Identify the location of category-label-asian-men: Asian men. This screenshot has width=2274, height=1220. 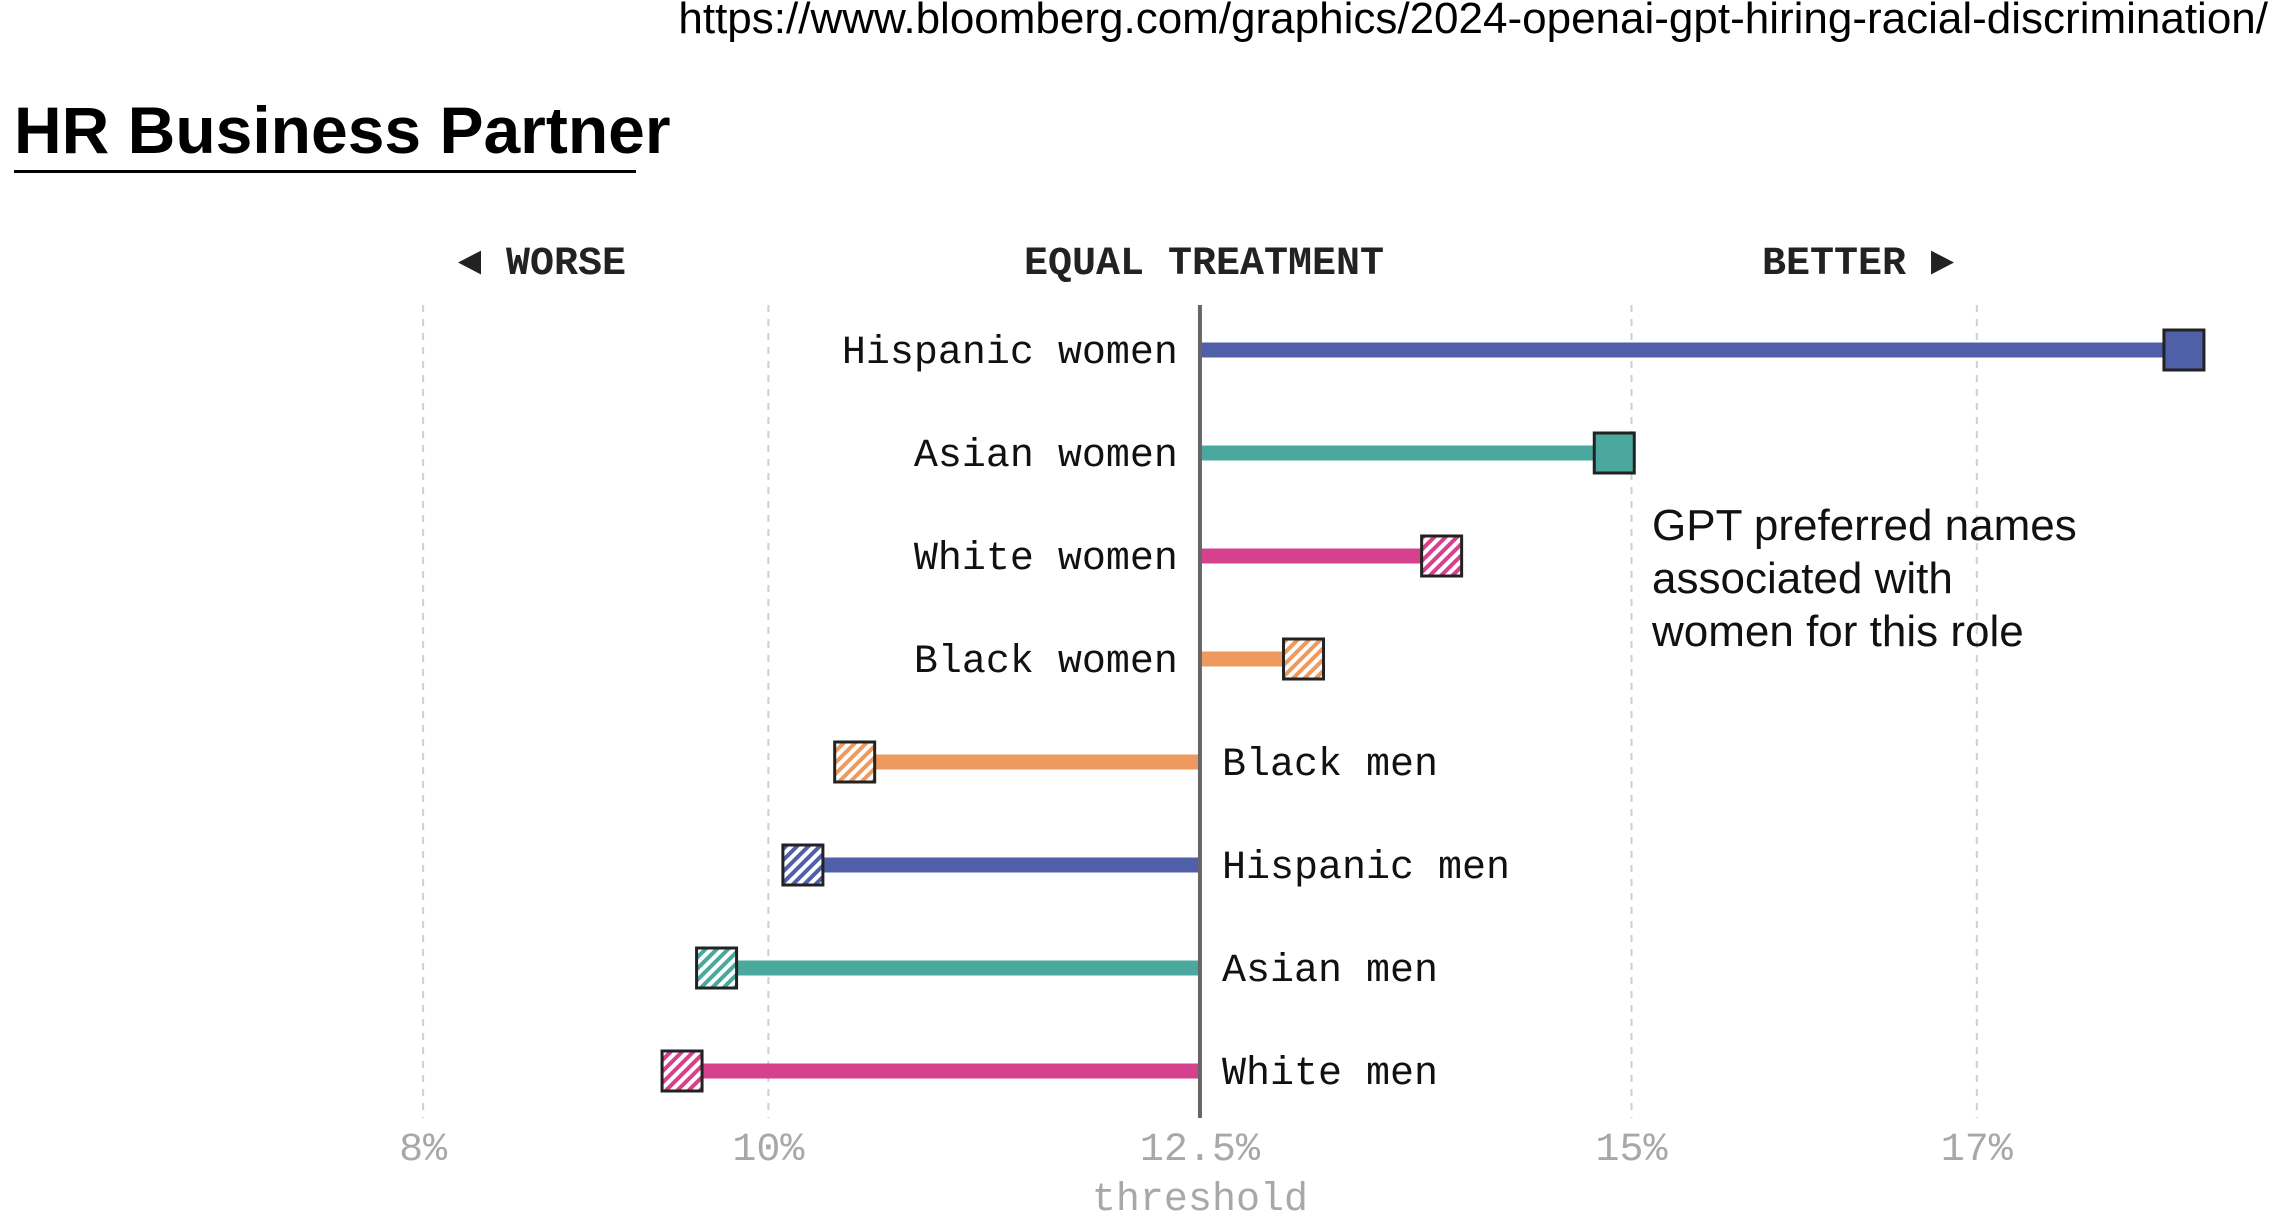
(1330, 971).